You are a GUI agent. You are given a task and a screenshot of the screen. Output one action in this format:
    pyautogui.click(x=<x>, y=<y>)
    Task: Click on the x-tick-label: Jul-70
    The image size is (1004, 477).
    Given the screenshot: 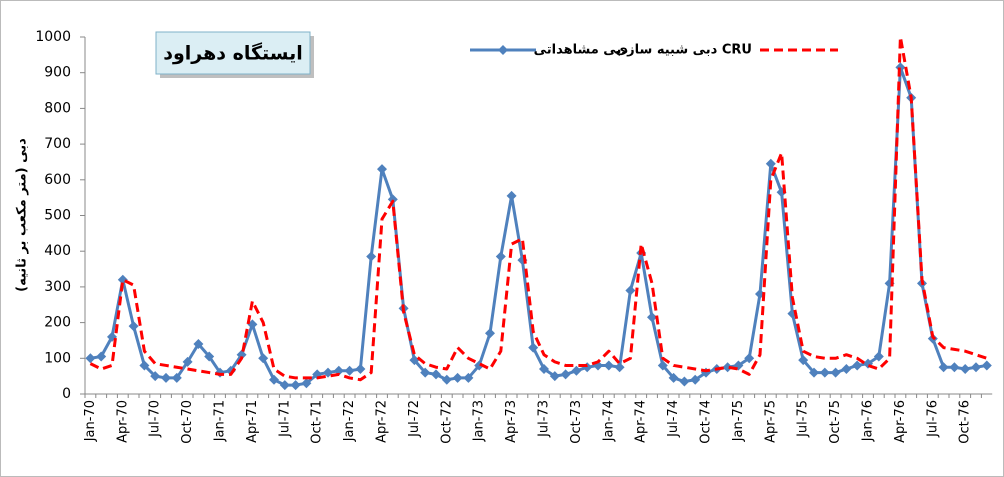 What is the action you would take?
    pyautogui.click(x=155, y=419)
    